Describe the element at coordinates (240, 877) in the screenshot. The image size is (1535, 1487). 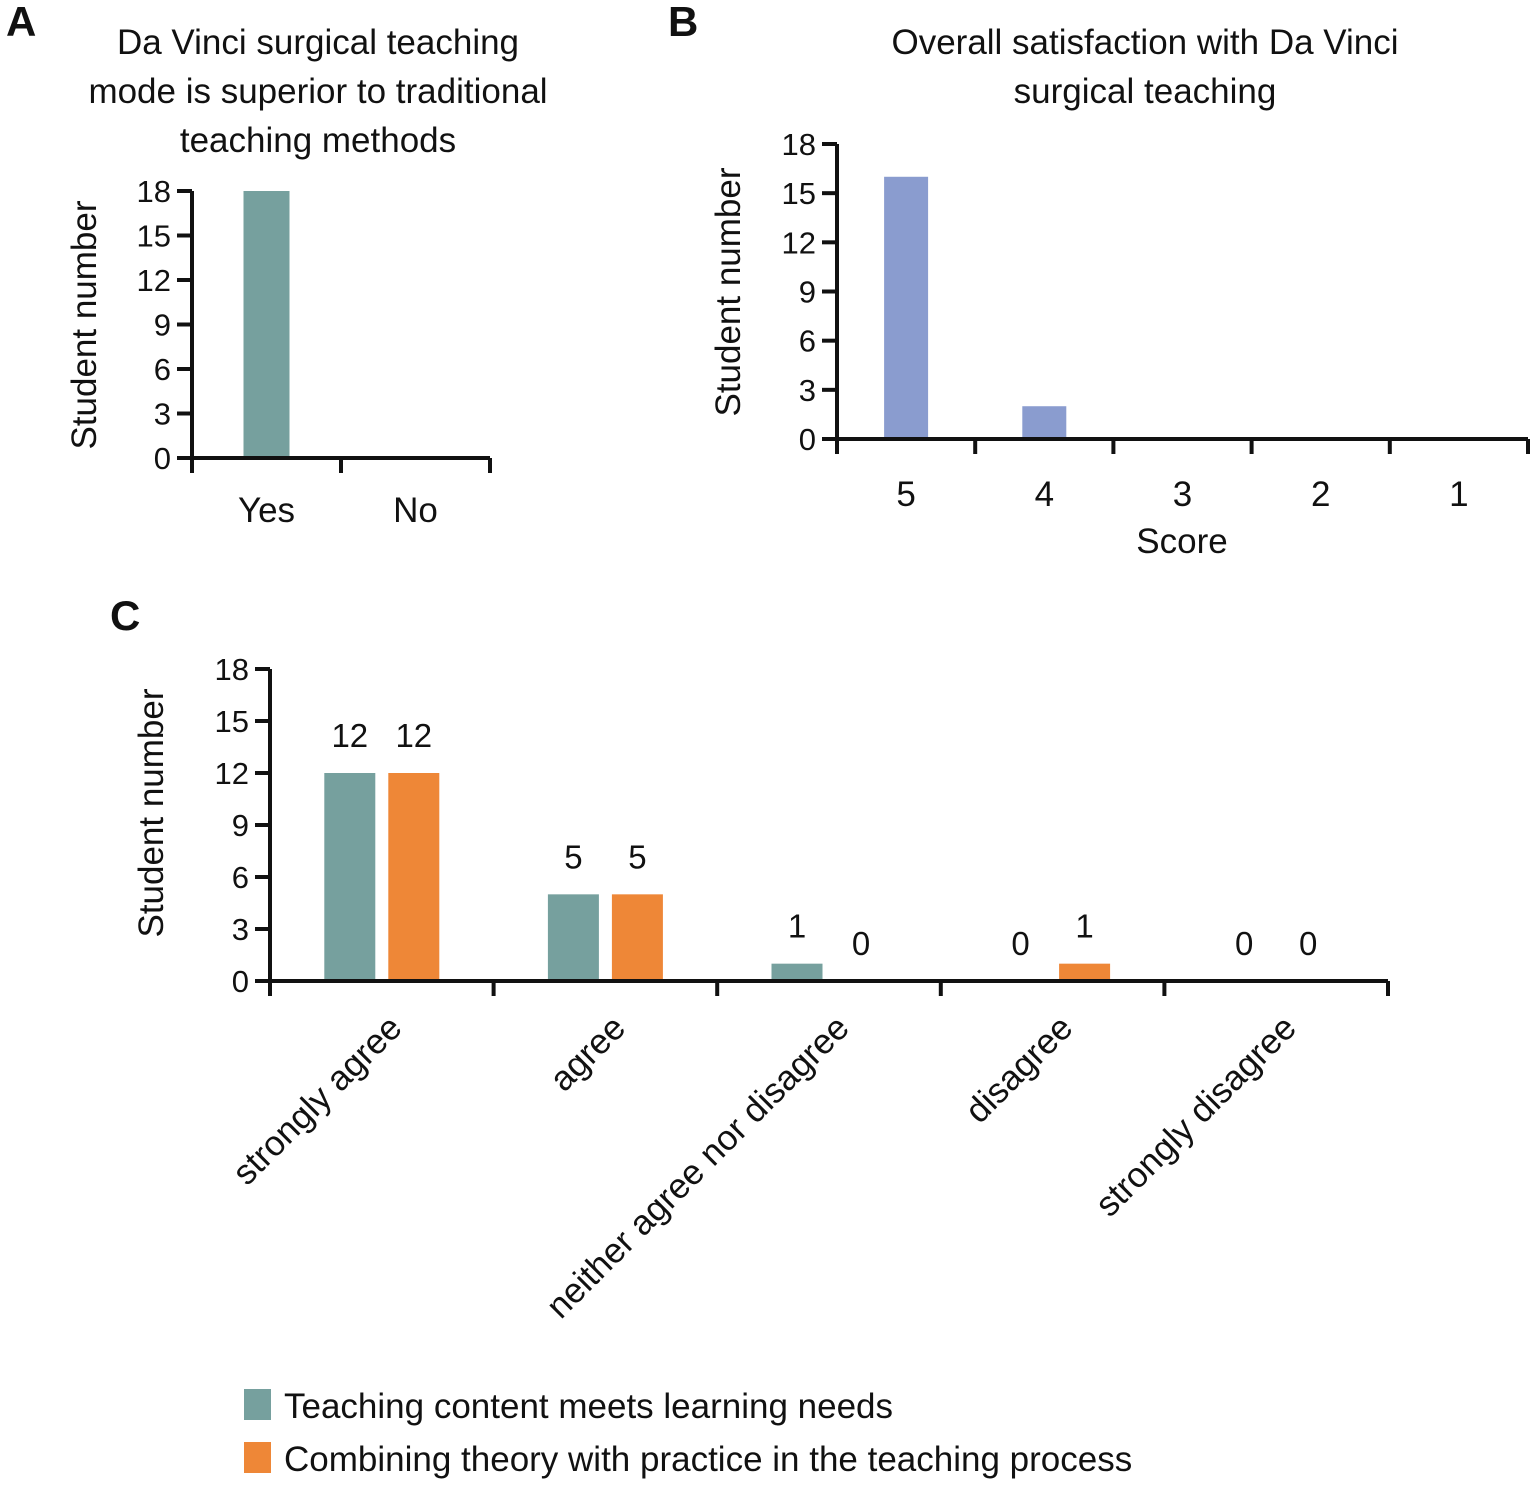
I see `y-tick-label-c-6: 6` at that location.